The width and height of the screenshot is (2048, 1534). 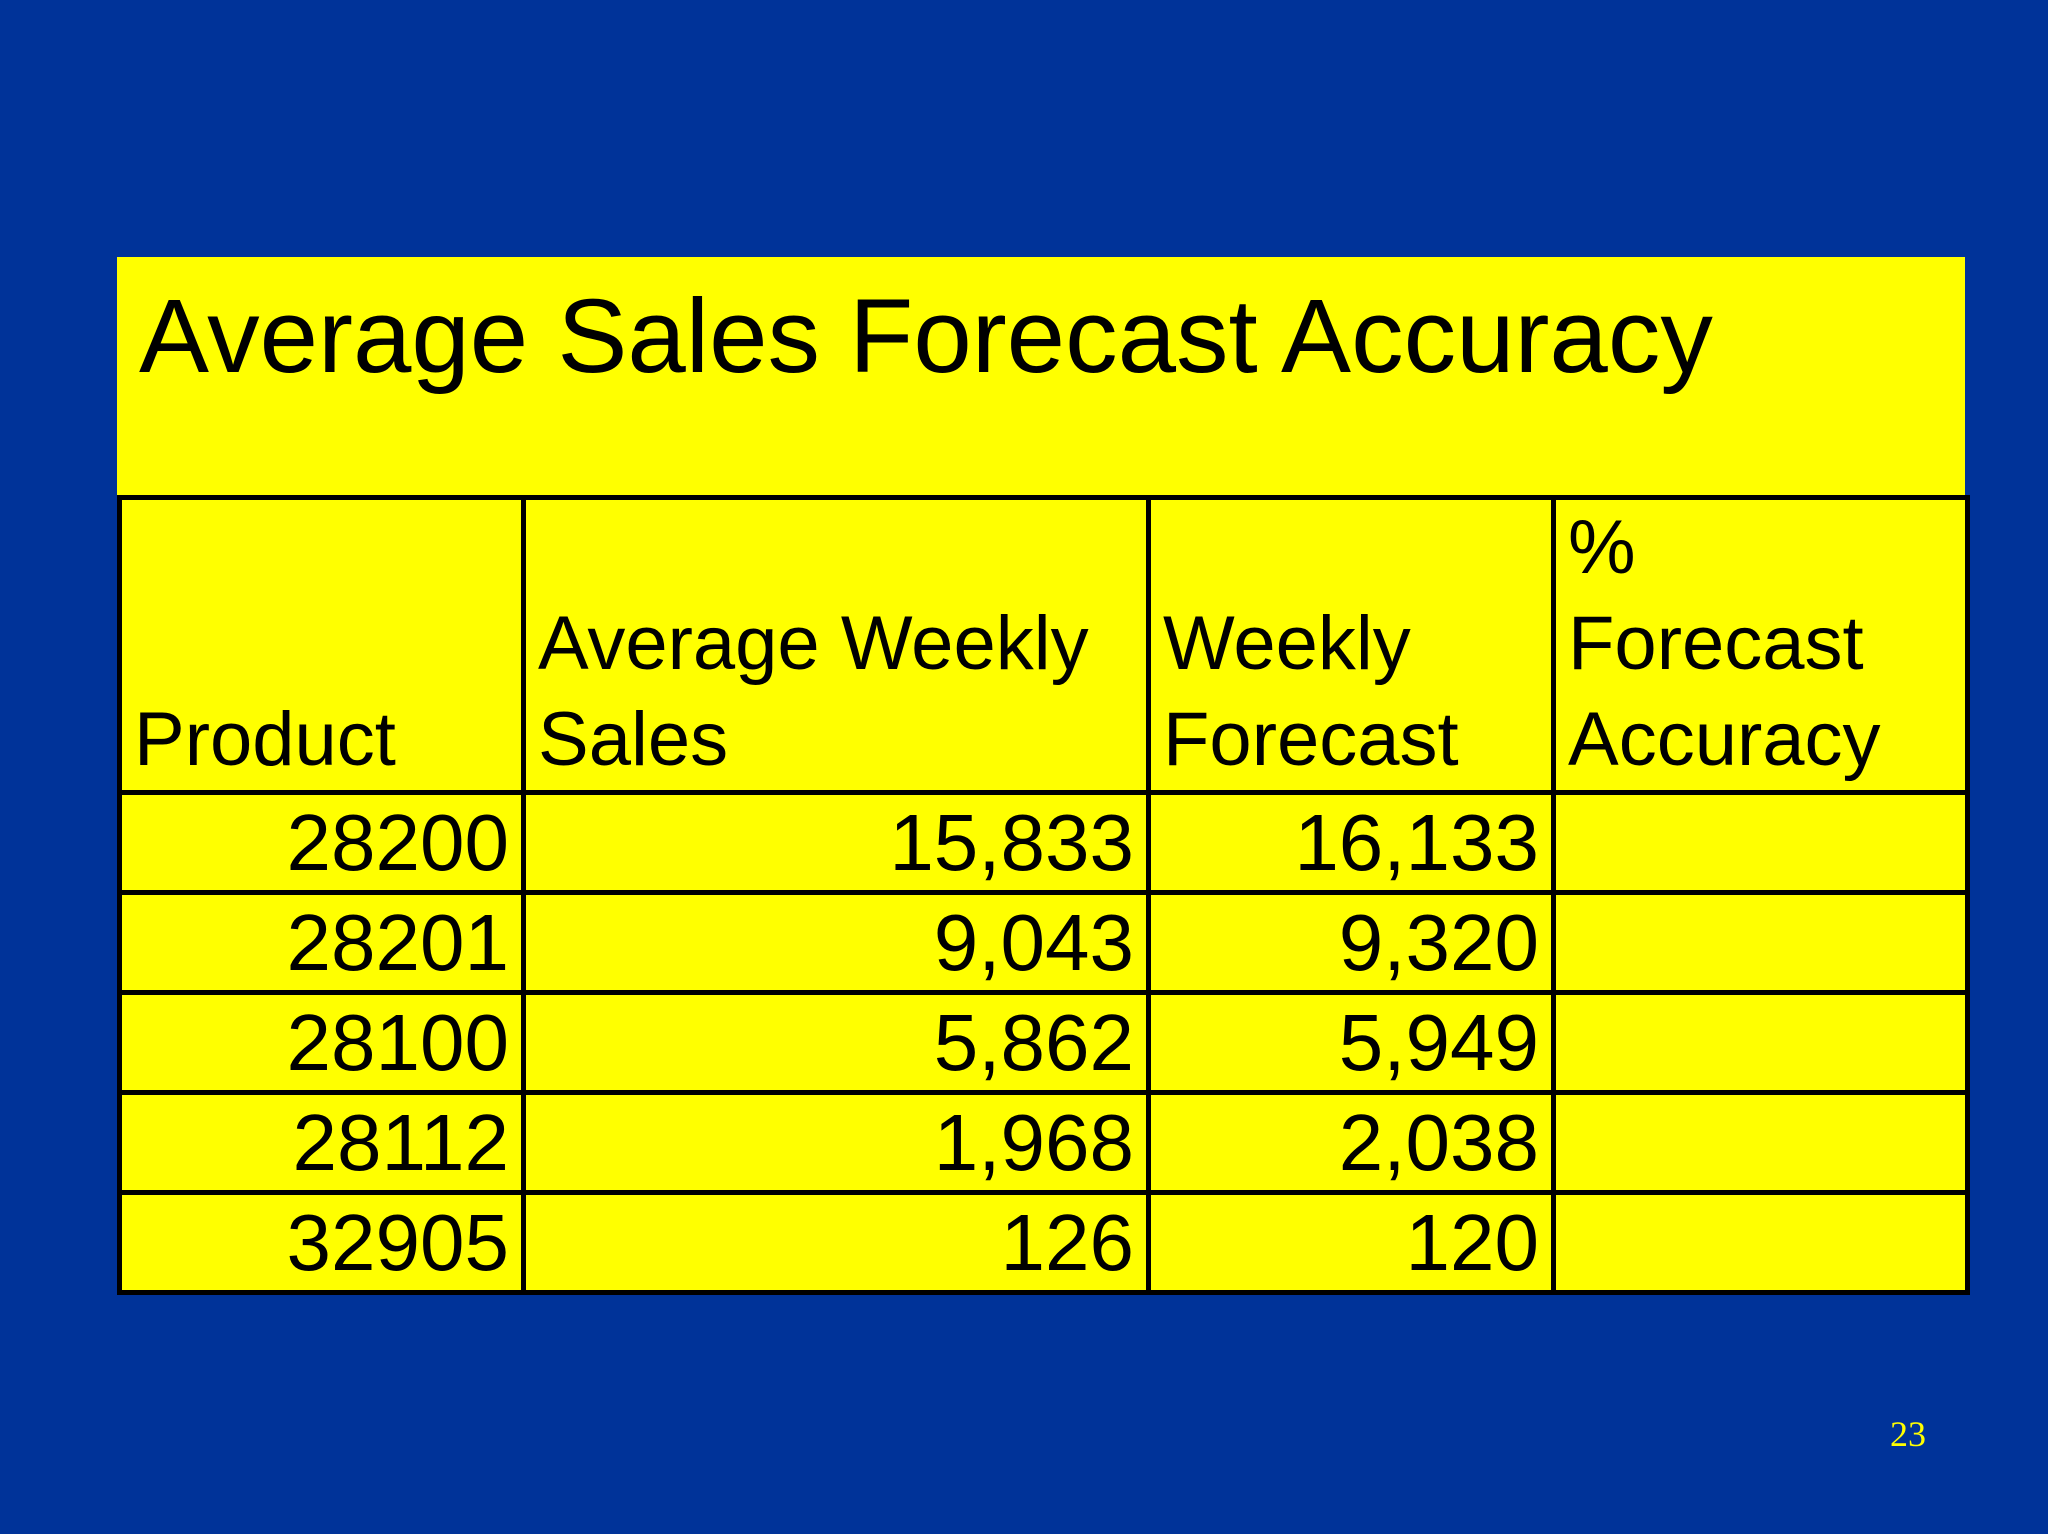 I want to click on cell-weekly-forecast: 5,949, so click(x=1351, y=1042).